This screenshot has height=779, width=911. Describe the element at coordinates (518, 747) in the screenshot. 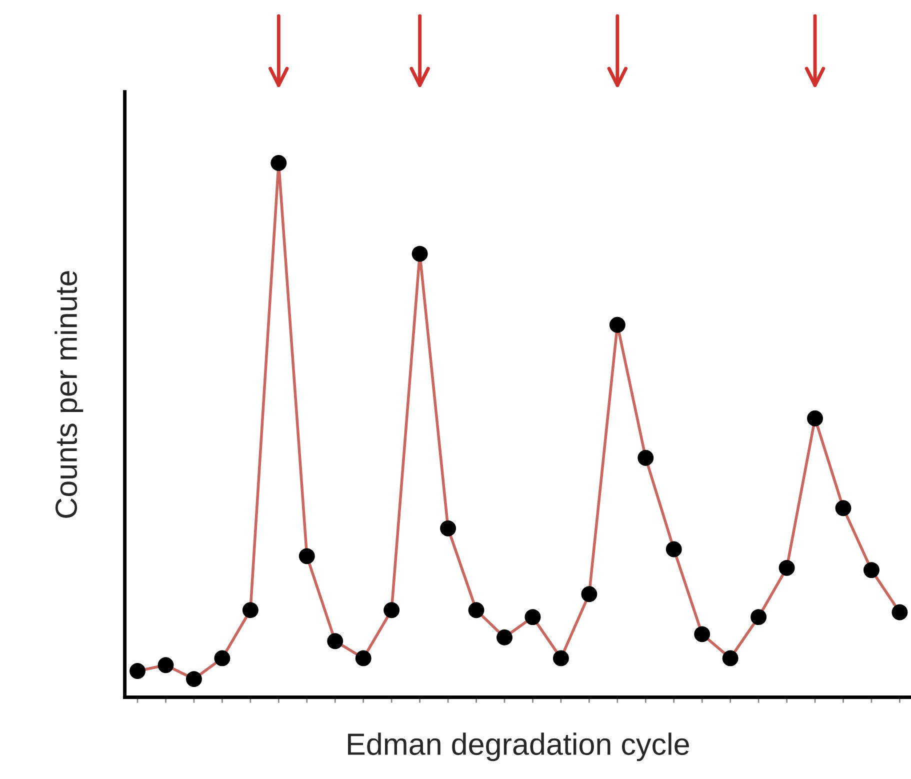

I see `x-axis-title: Edman degradation cycle` at that location.